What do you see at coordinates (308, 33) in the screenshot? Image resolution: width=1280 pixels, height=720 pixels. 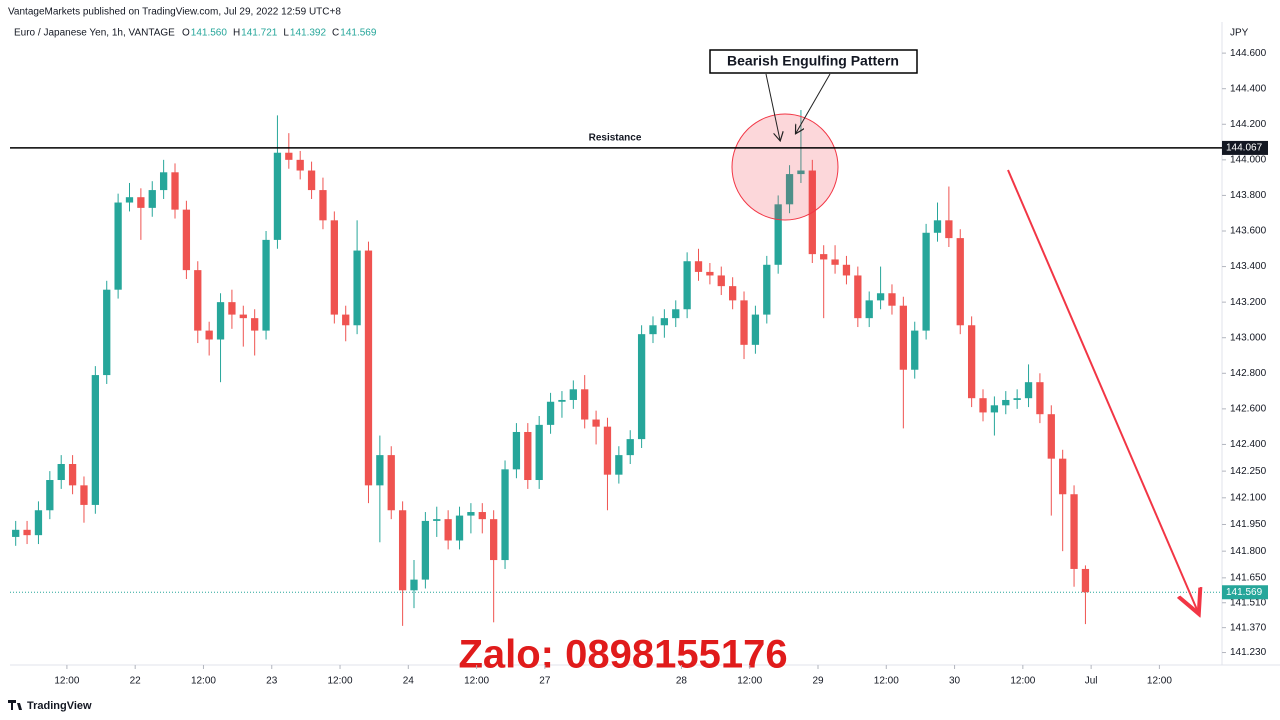 I see `ohlc-value: 141.392` at bounding box center [308, 33].